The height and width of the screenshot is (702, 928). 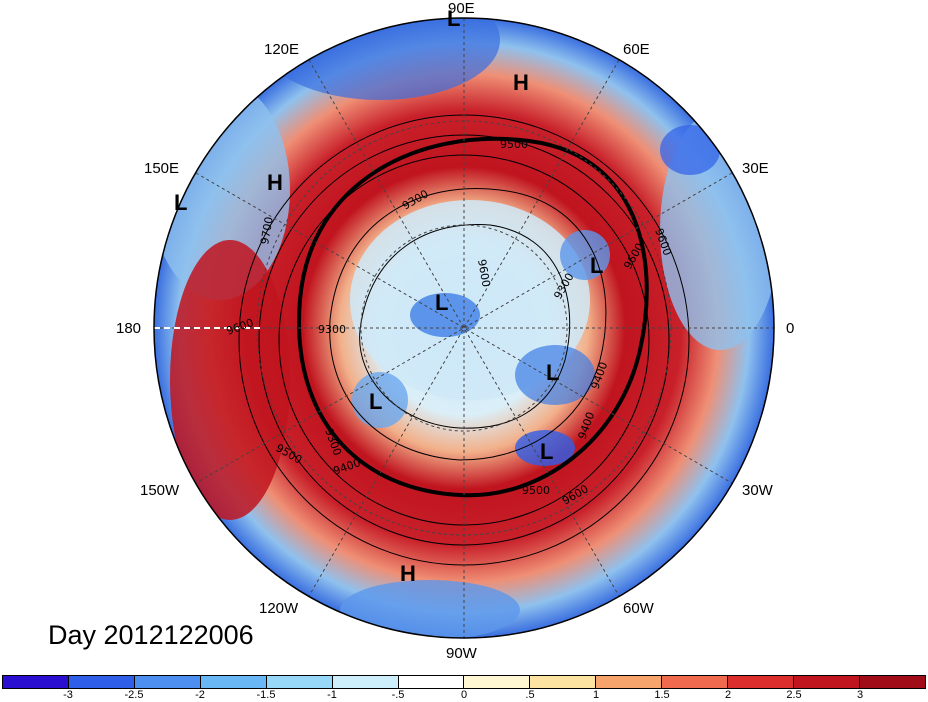 I want to click on colorbar, so click(x=464, y=682).